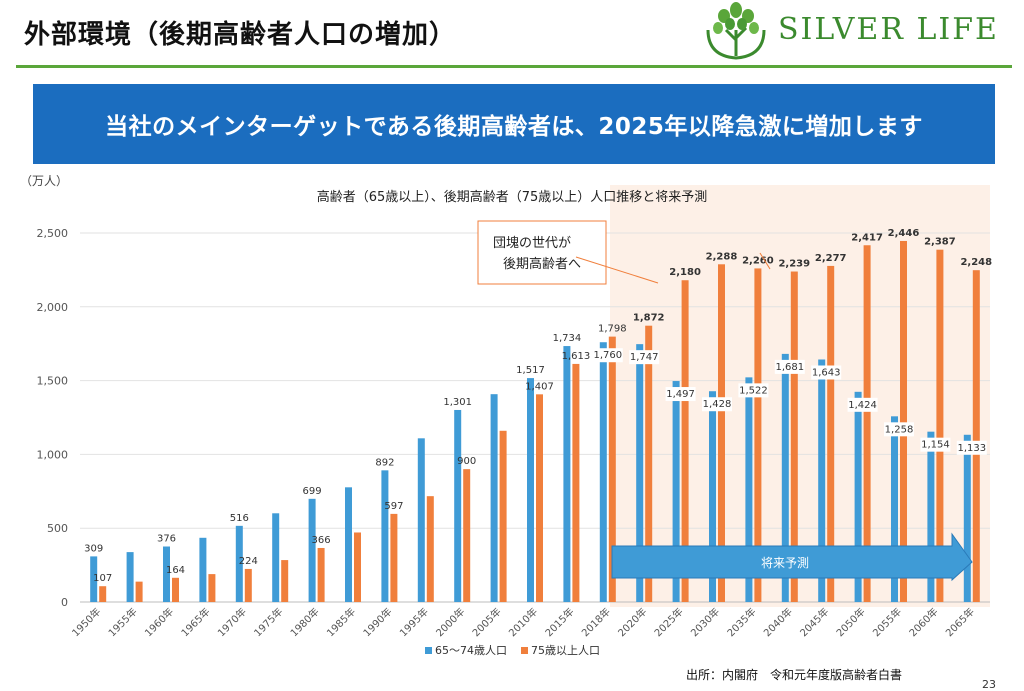  Describe the element at coordinates (539, 386) in the screenshot. I see `data-label-75-plus: 1,407` at that location.